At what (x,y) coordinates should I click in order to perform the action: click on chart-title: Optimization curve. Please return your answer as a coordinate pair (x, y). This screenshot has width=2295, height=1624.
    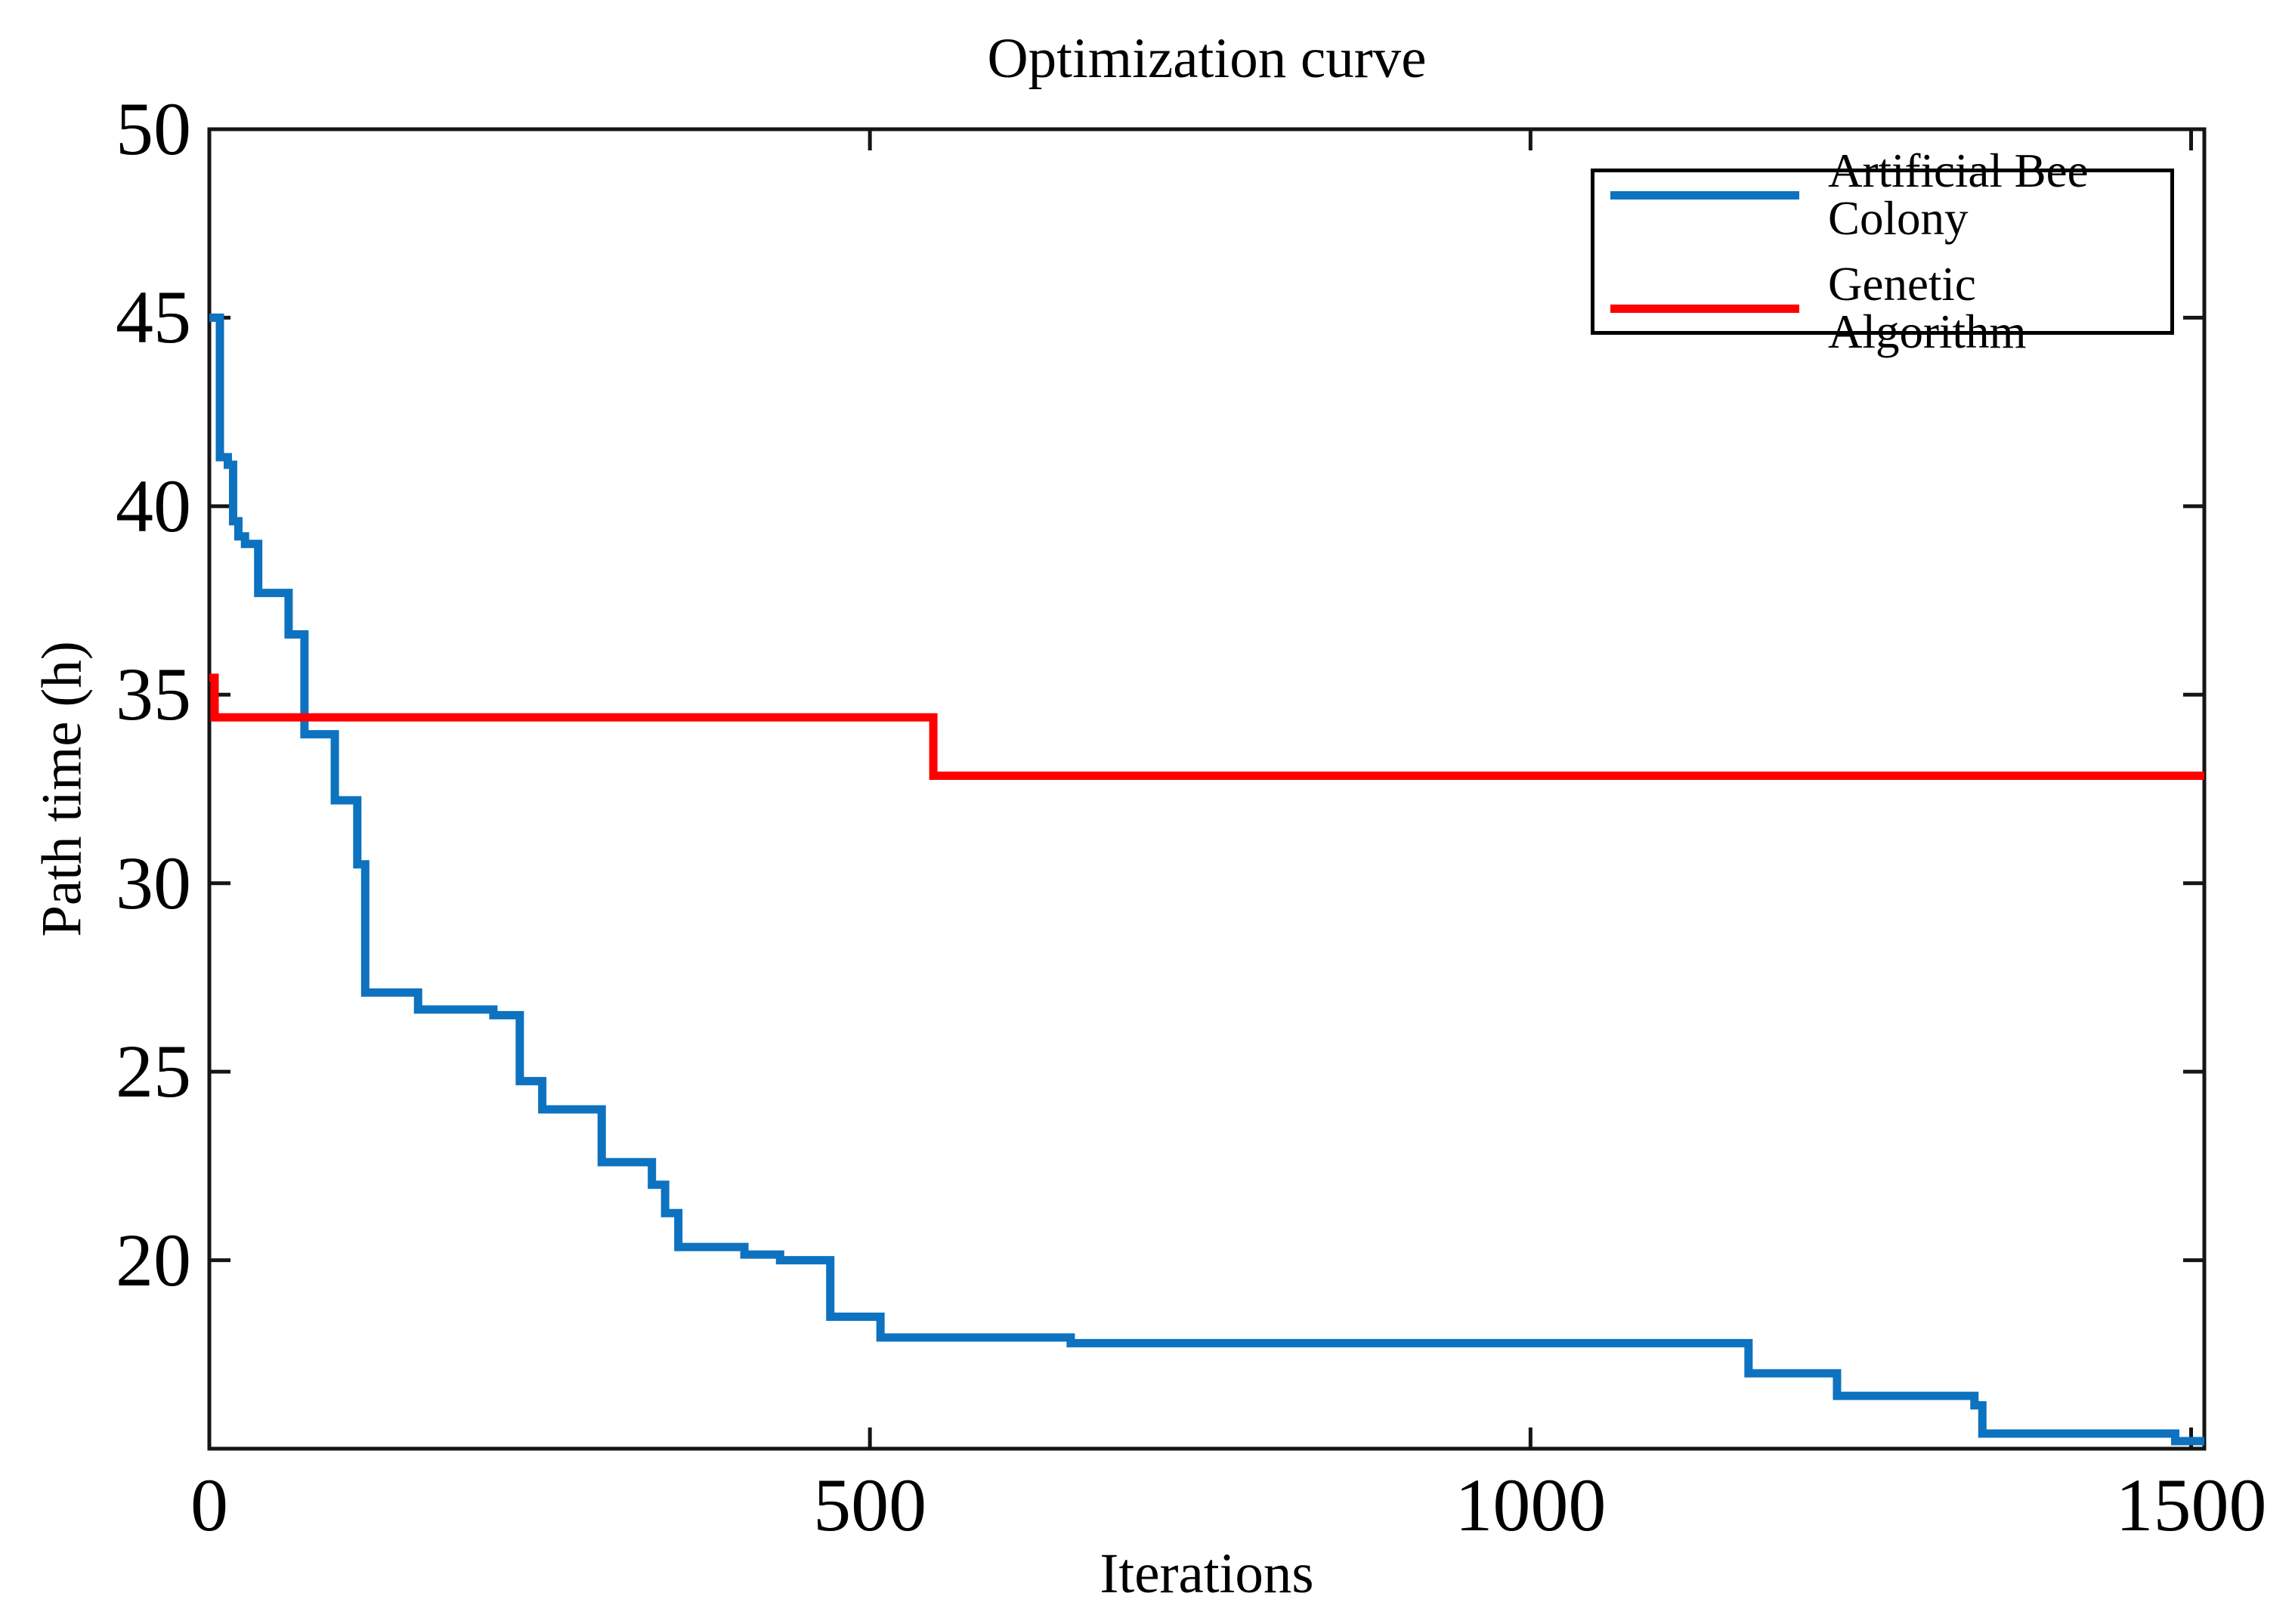
    Looking at the image, I should click on (1207, 58).